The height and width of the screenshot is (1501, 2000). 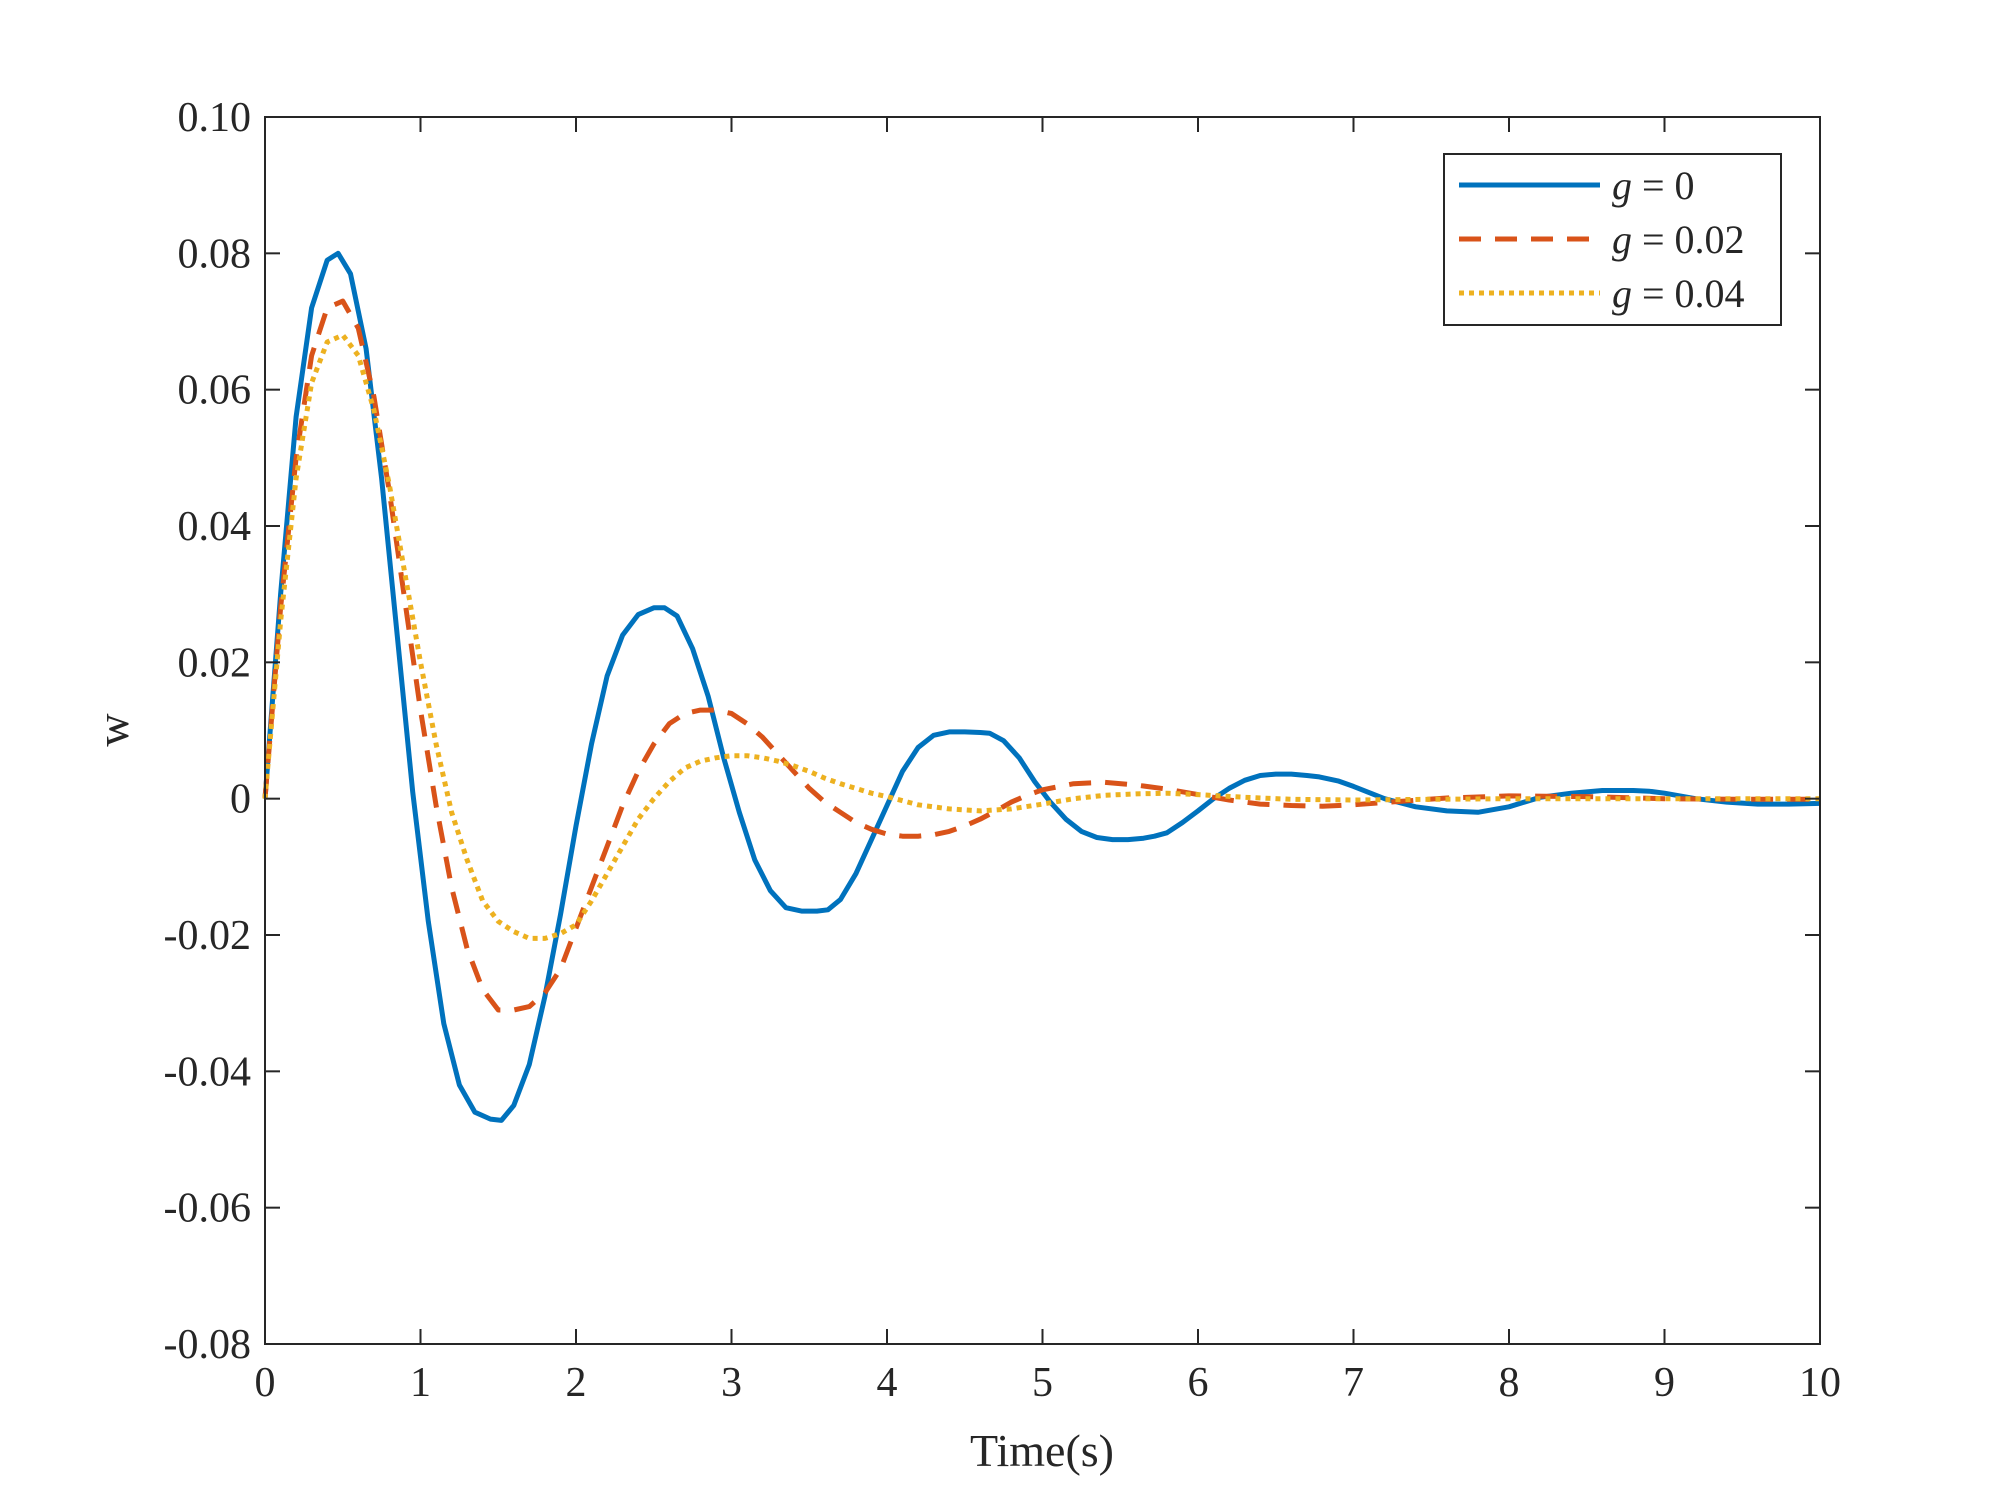 What do you see at coordinates (1820, 1383) in the screenshot?
I see `x-tick-label-10: 10` at bounding box center [1820, 1383].